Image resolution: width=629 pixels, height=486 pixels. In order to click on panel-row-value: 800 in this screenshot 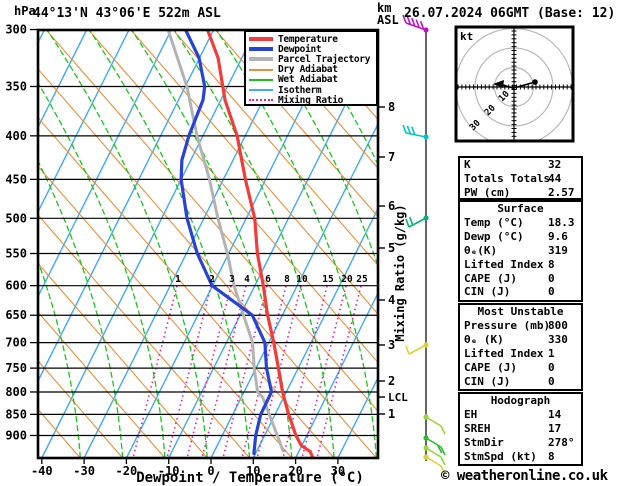, I will do `click(558, 325)`.